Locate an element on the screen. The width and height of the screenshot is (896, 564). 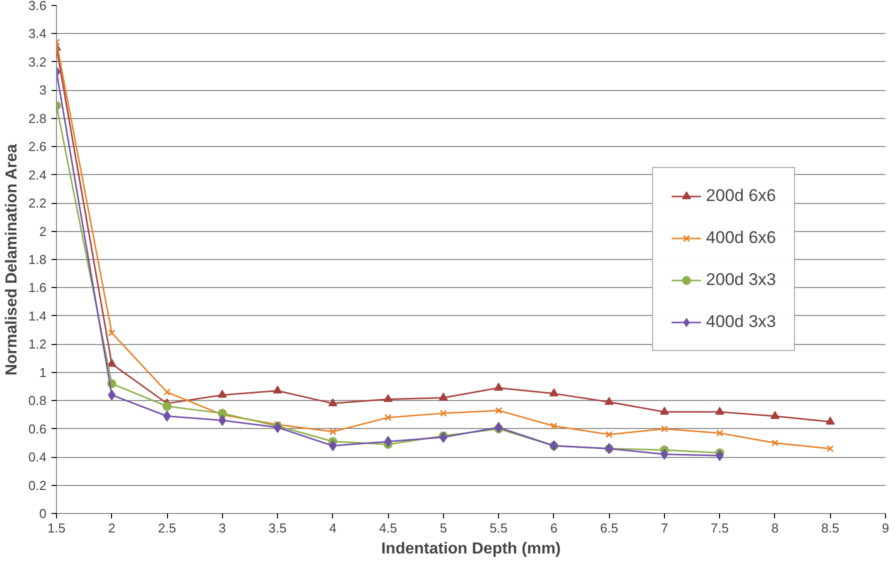
x-axis-title: Indentation Depth (mm) is located at coordinates (471, 549).